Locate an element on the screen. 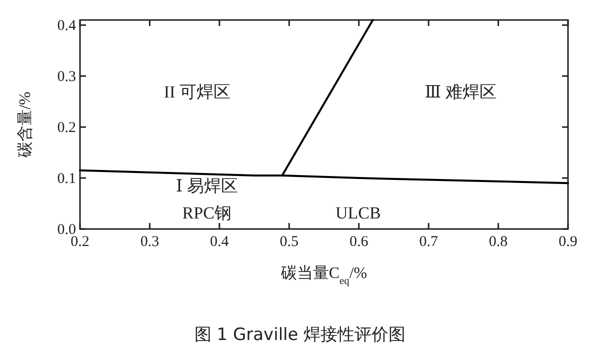 The image size is (600, 357). annotation: Ⅲ 难焊区 is located at coordinates (460, 92).